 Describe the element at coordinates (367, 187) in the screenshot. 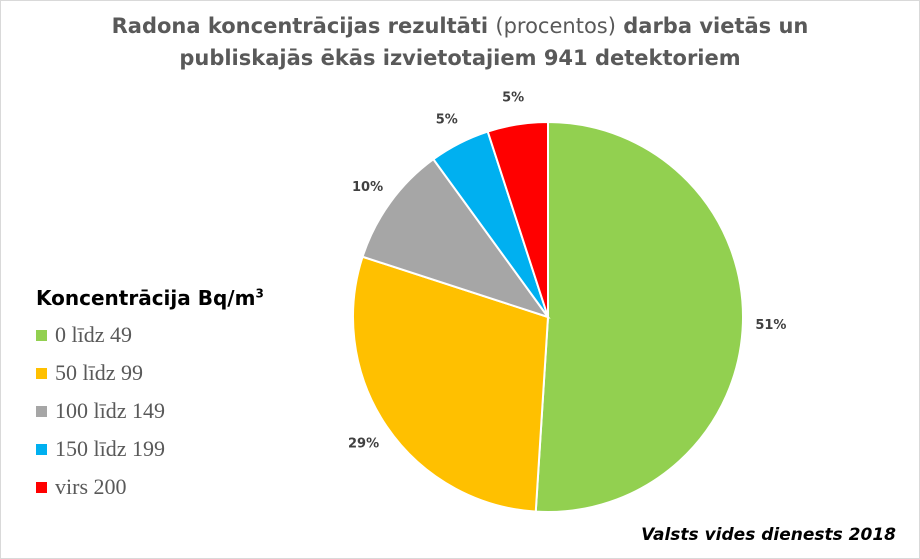

I see `slice-data-label: 10%` at that location.